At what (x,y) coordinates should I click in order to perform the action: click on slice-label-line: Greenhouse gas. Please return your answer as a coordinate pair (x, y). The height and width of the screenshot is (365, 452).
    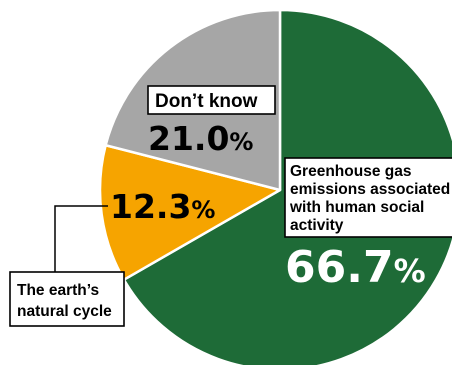
    Looking at the image, I should click on (350, 171).